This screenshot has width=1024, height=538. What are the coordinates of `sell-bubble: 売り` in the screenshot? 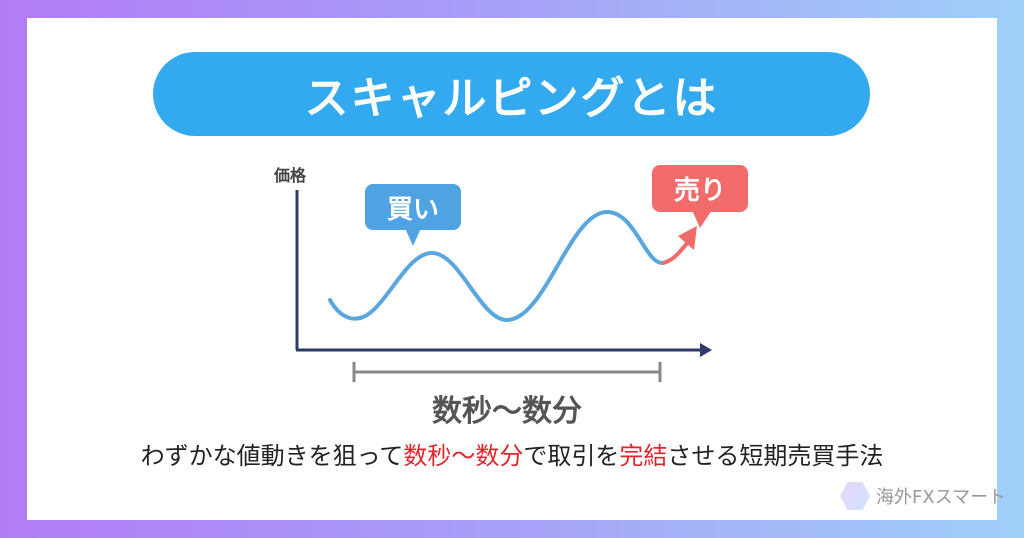 It's located at (700, 188).